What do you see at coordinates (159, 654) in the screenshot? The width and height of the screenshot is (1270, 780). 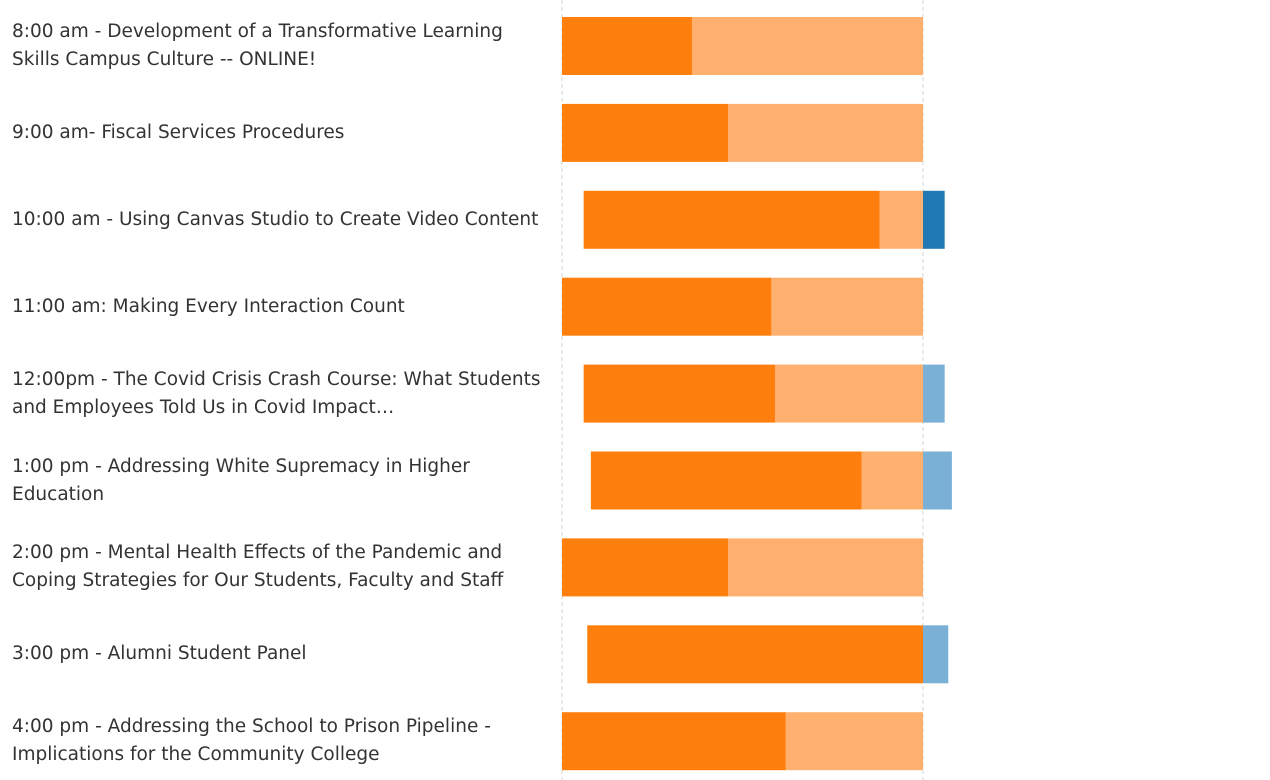 I see `category-label: 3:00 pm - Alumni Student Panel` at bounding box center [159, 654].